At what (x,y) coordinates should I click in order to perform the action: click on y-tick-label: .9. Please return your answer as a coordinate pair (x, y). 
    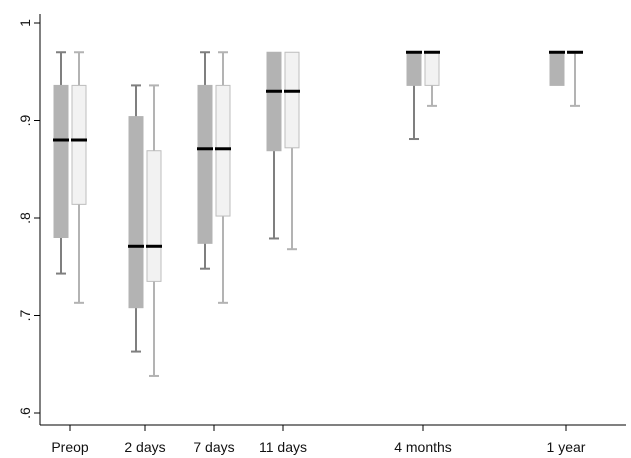
    Looking at the image, I should click on (25, 120).